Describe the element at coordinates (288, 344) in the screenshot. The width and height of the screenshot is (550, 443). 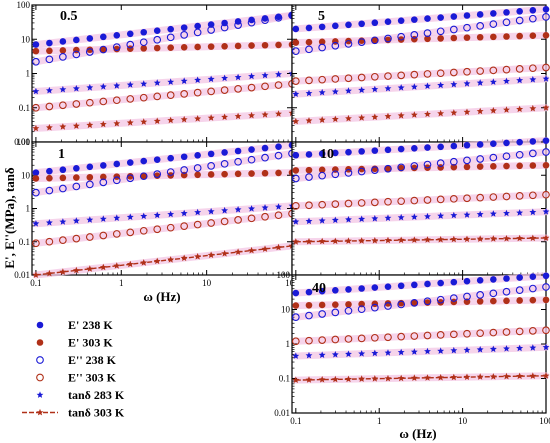
I see `y-tick-label: 1` at that location.